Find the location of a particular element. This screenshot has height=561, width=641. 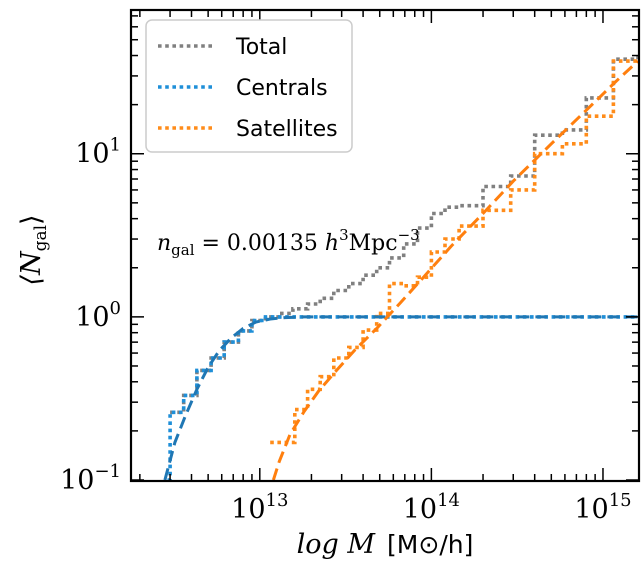

x-tick-label: 1014 is located at coordinates (431, 507).